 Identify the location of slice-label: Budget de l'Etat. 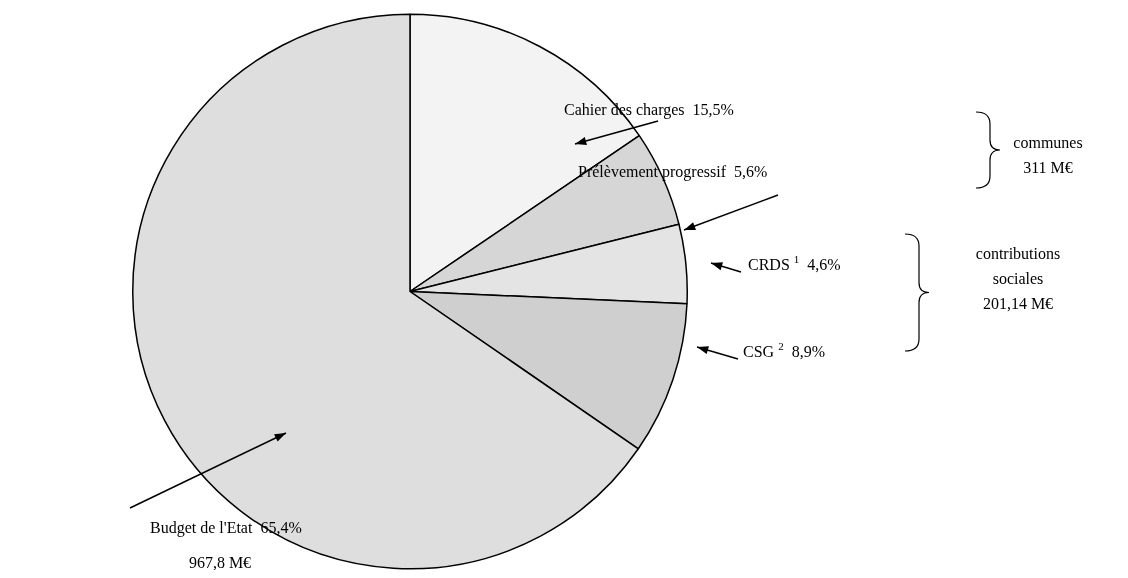
(201, 528).